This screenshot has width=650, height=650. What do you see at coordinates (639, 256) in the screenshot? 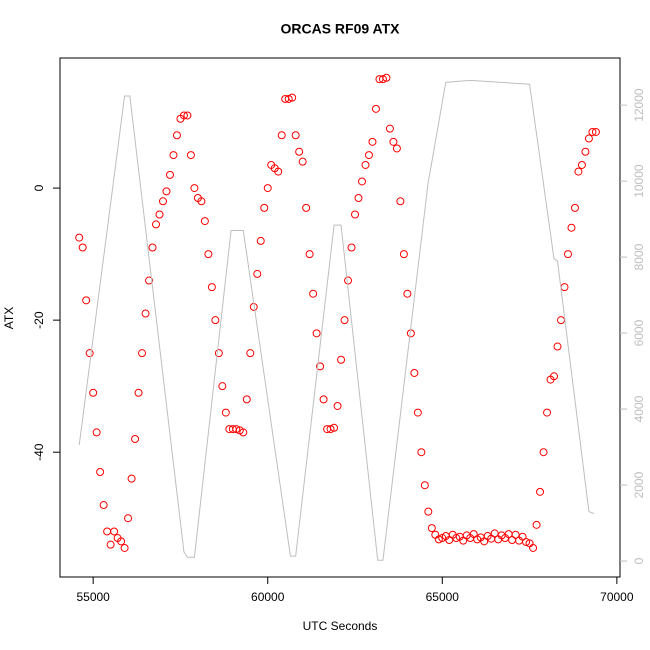
I see `y2-tick-label: 8000` at bounding box center [639, 256].